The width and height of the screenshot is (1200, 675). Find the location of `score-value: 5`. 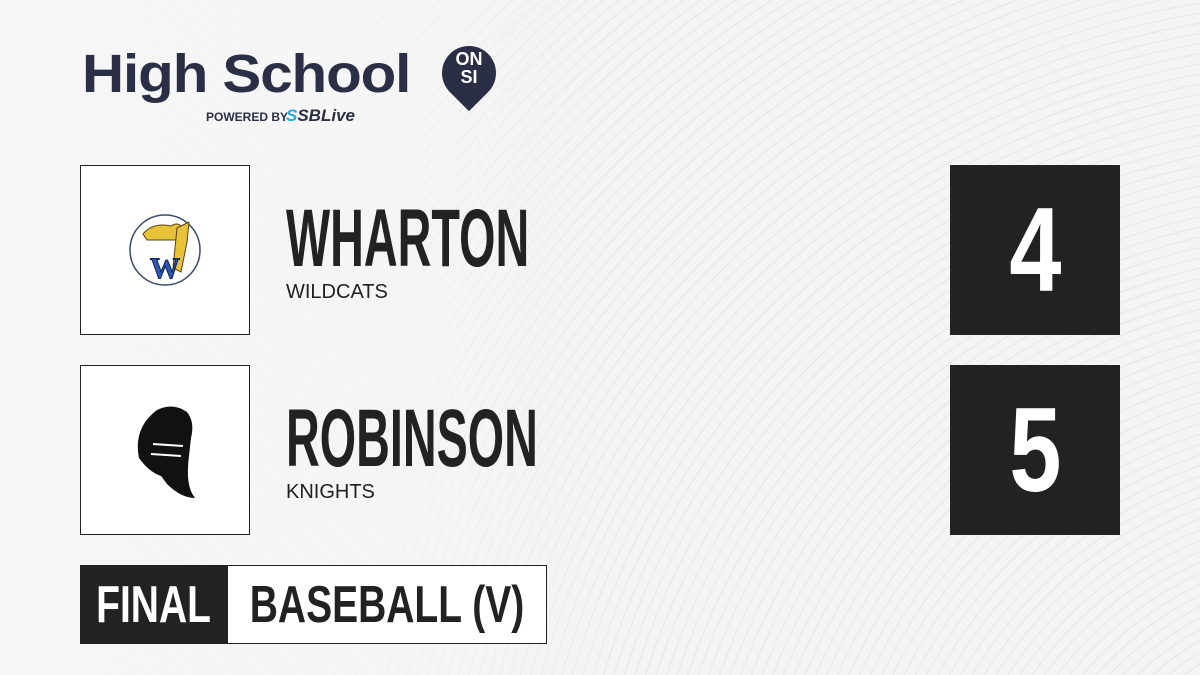

score-value: 5 is located at coordinates (1035, 450).